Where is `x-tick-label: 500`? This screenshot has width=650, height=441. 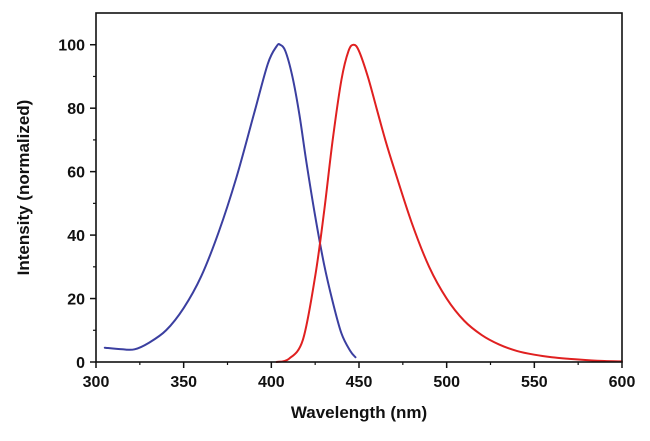 x-tick-label: 500 is located at coordinates (446, 382).